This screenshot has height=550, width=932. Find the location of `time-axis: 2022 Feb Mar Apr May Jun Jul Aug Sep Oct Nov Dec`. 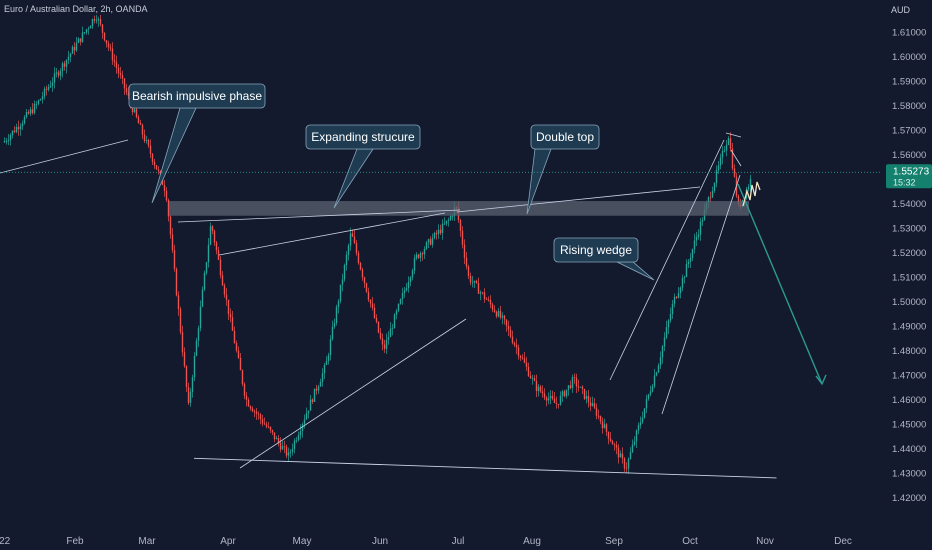

time-axis: 2022 Feb Mar Apr May Jun Jul Aug Sep Oct Nov Dec is located at coordinates (426, 541).